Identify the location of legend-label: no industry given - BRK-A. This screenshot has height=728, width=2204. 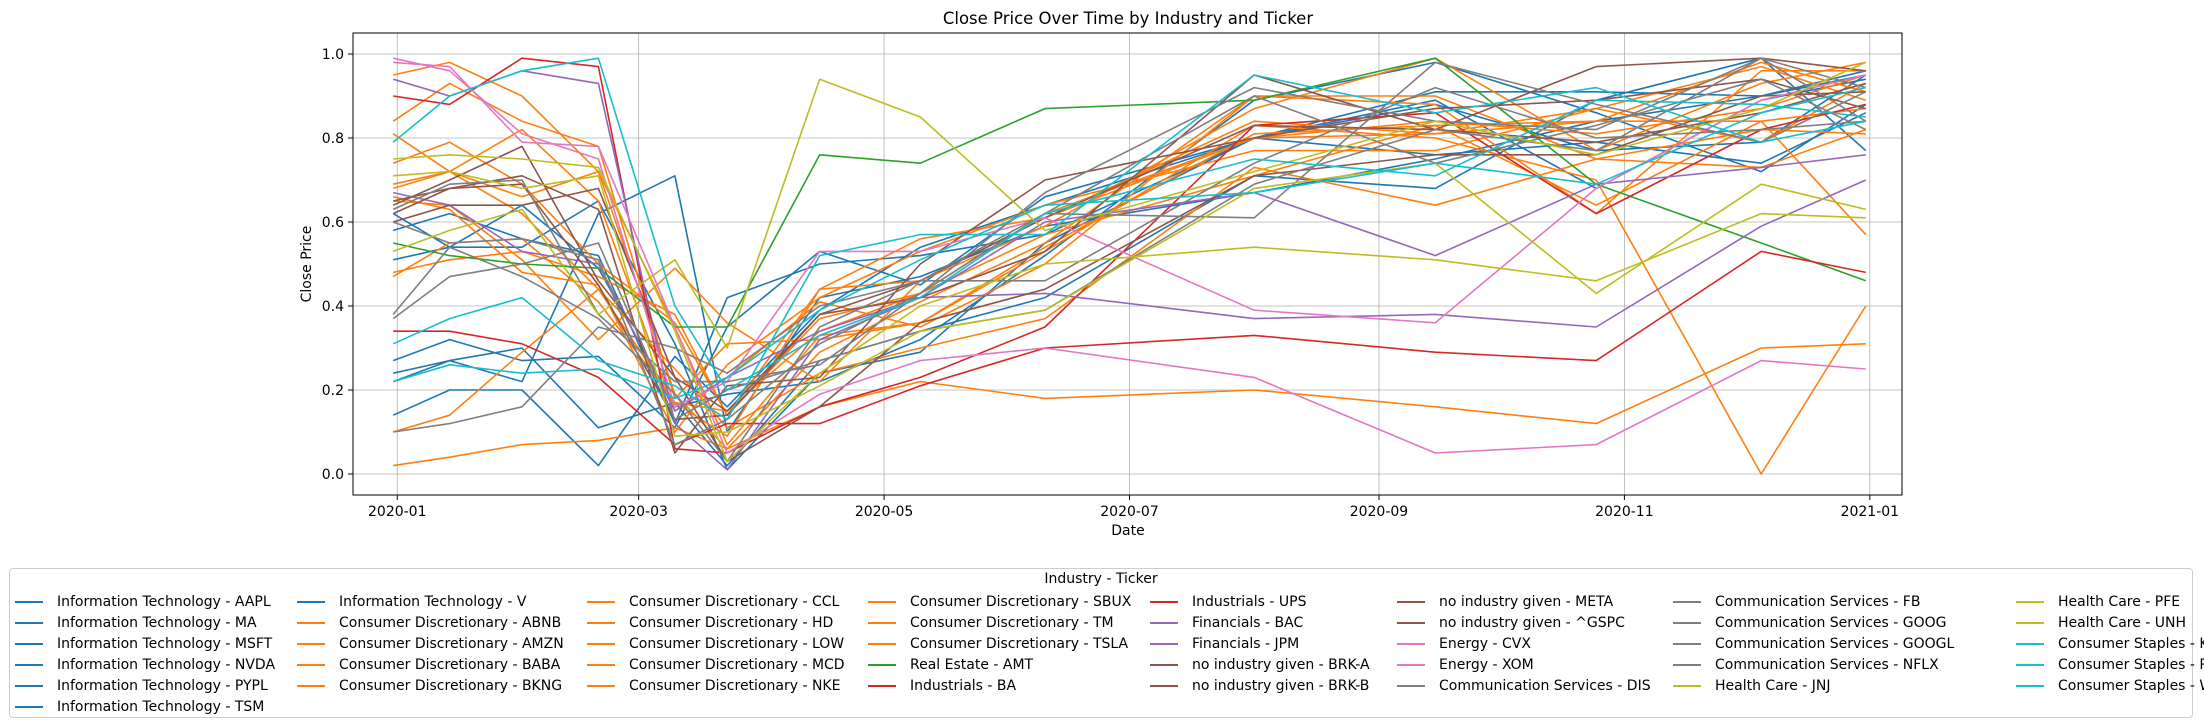
(1281, 664).